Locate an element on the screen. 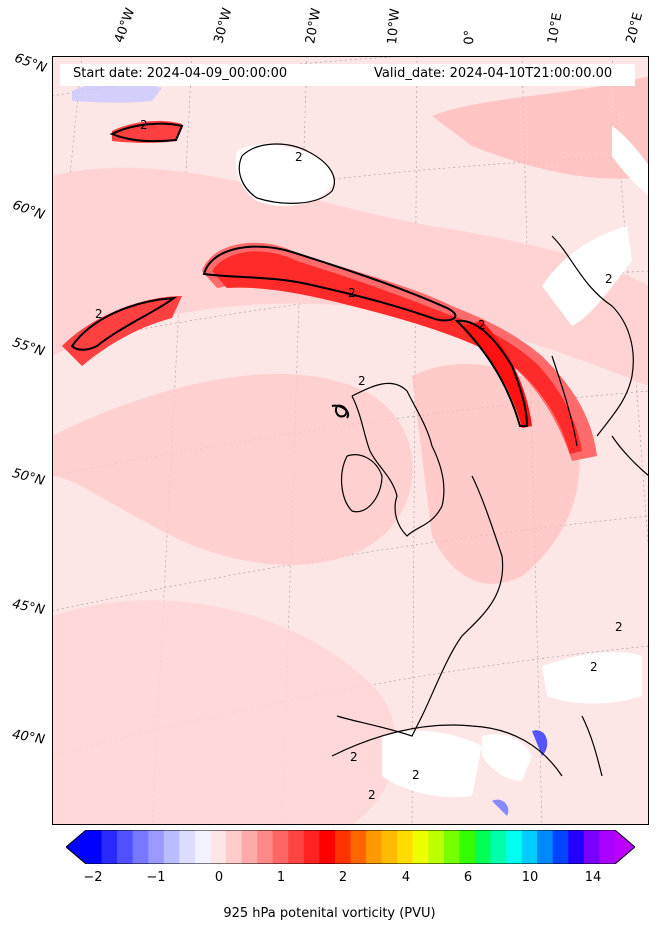 The image size is (659, 936). colorbar-tick: 10 is located at coordinates (530, 877).